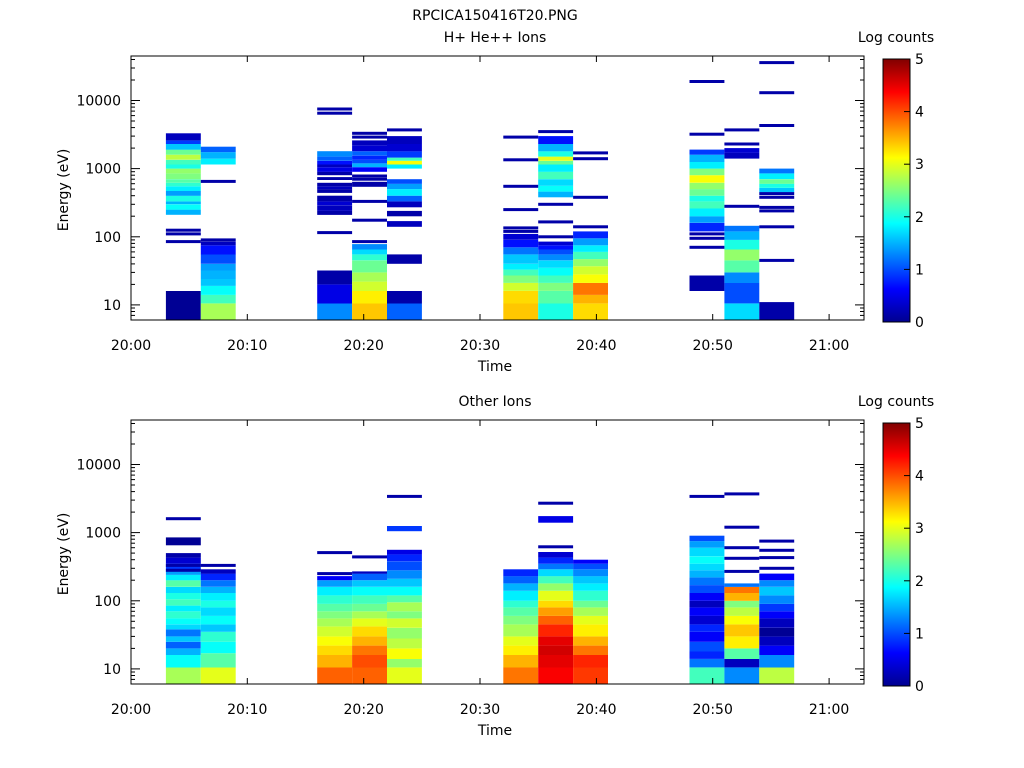  What do you see at coordinates (495, 38) in the screenshot?
I see `panel-title: H+ He++ Ions` at bounding box center [495, 38].